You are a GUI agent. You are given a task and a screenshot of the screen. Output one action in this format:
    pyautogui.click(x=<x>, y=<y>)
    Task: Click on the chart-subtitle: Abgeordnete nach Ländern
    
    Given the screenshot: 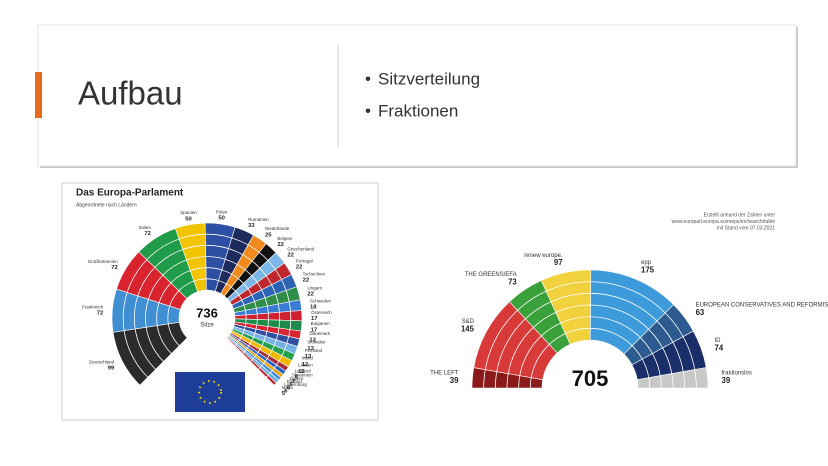 What is the action you would take?
    pyautogui.click(x=106, y=205)
    